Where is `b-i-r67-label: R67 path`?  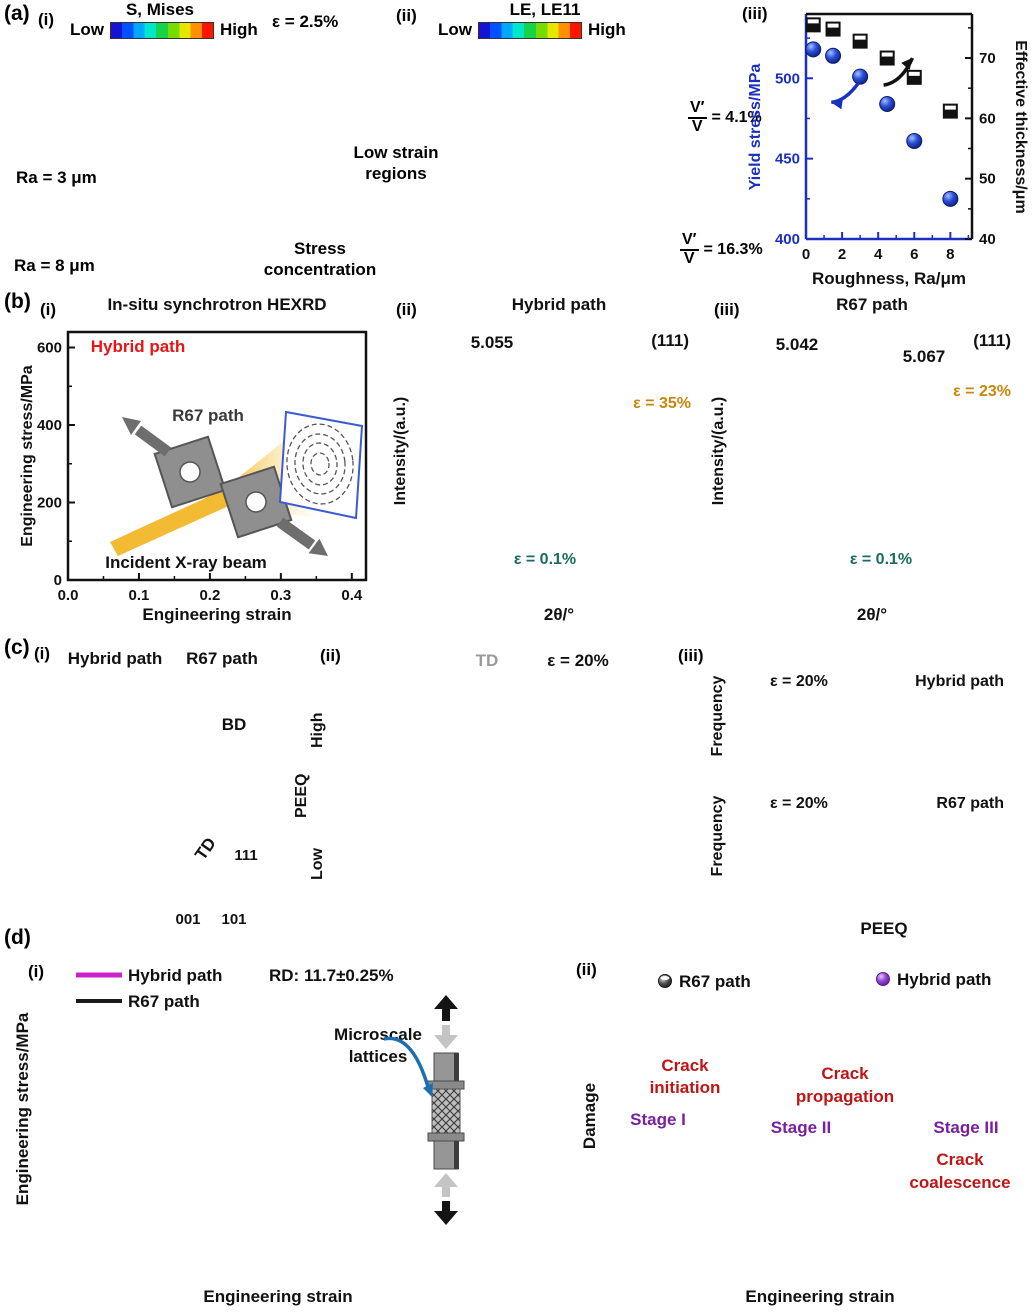 b-i-r67-label: R67 path is located at coordinates (208, 415).